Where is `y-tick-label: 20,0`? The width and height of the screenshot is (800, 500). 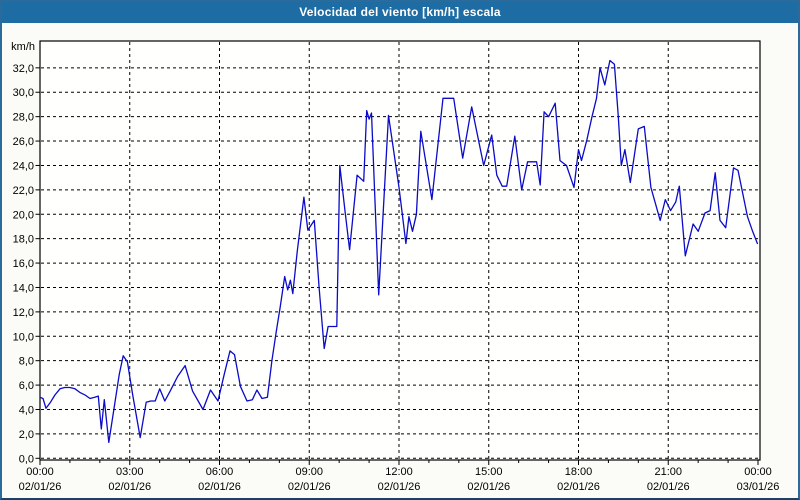 y-tick-label: 20,0 is located at coordinates (23, 215).